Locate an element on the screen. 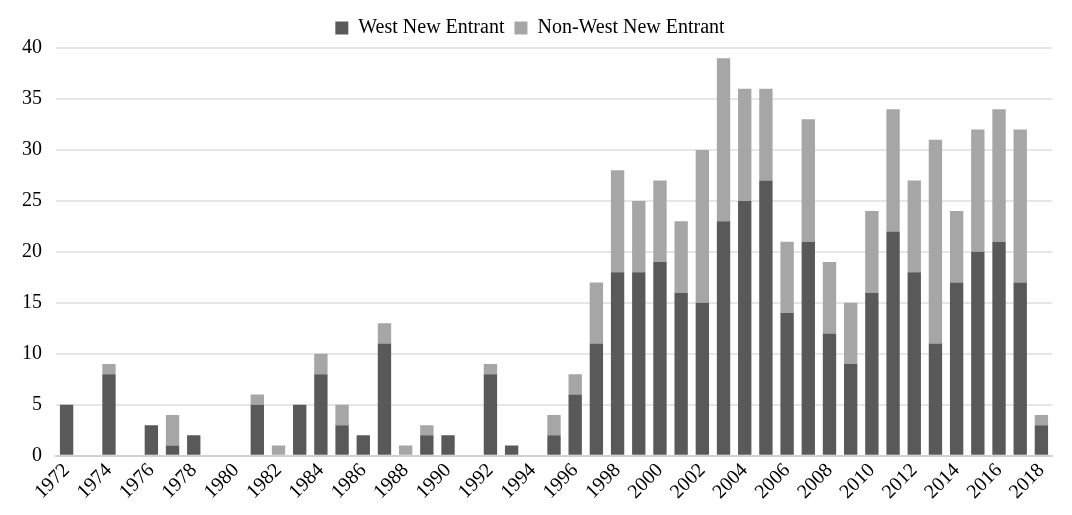 The image size is (1072, 515). legend-label: Non-West New Entrant is located at coordinates (631, 26).